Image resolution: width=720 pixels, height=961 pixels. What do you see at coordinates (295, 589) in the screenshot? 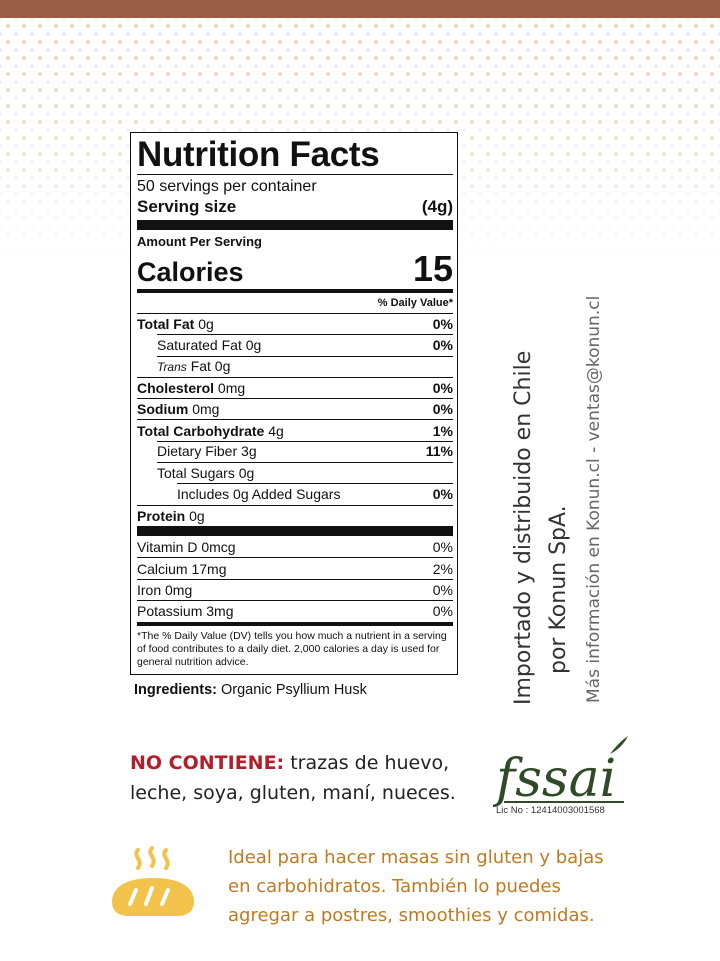
I see `vitamin-row-iron: Iron 0mg 0%` at bounding box center [295, 589].